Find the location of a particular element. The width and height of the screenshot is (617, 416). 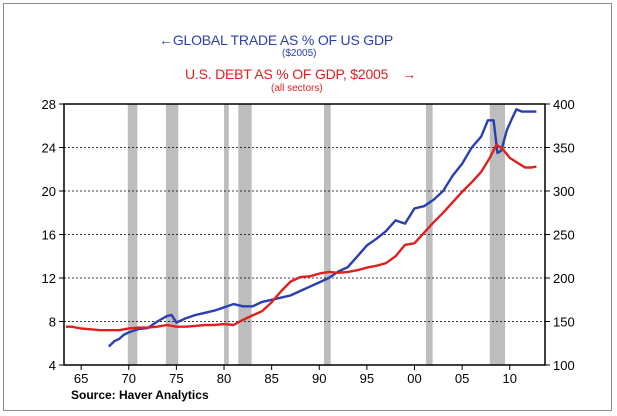

x-tick-label-8: 05 is located at coordinates (462, 378).